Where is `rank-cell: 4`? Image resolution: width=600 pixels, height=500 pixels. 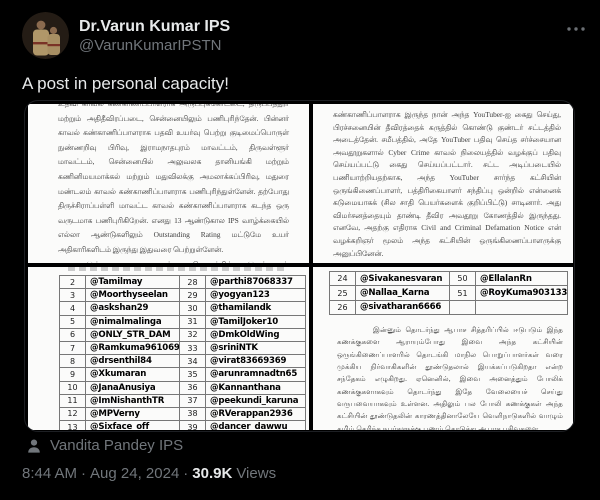 rank-cell: 4 is located at coordinates (72, 308).